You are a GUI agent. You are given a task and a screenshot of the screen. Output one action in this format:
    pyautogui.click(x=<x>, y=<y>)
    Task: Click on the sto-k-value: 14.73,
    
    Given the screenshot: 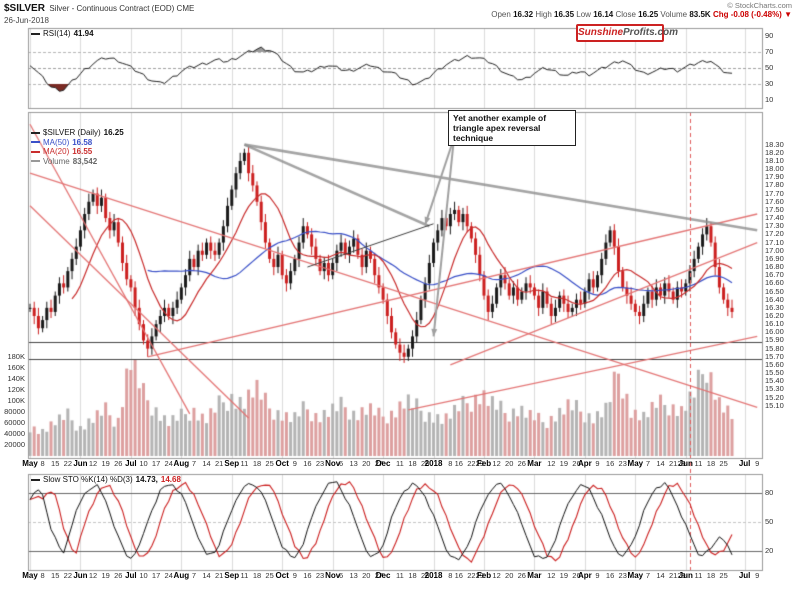 What is the action you would take?
    pyautogui.click(x=146, y=479)
    